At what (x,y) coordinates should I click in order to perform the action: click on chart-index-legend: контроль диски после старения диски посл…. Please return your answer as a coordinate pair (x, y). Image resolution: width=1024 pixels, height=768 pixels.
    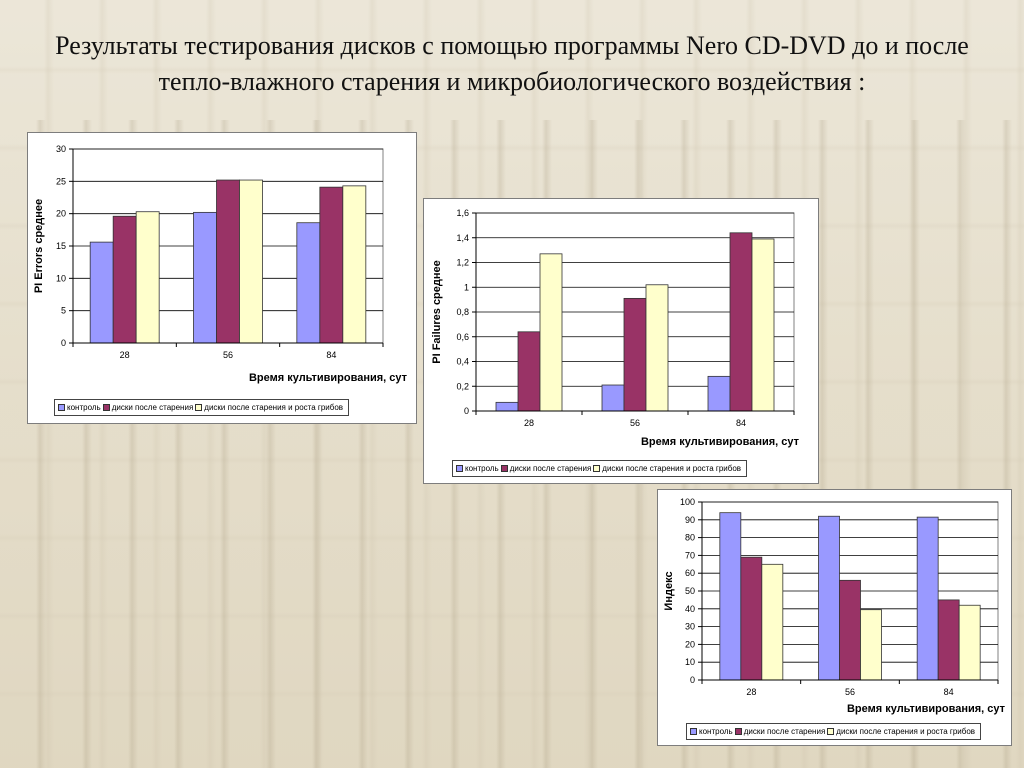
    Looking at the image, I should click on (834, 731).